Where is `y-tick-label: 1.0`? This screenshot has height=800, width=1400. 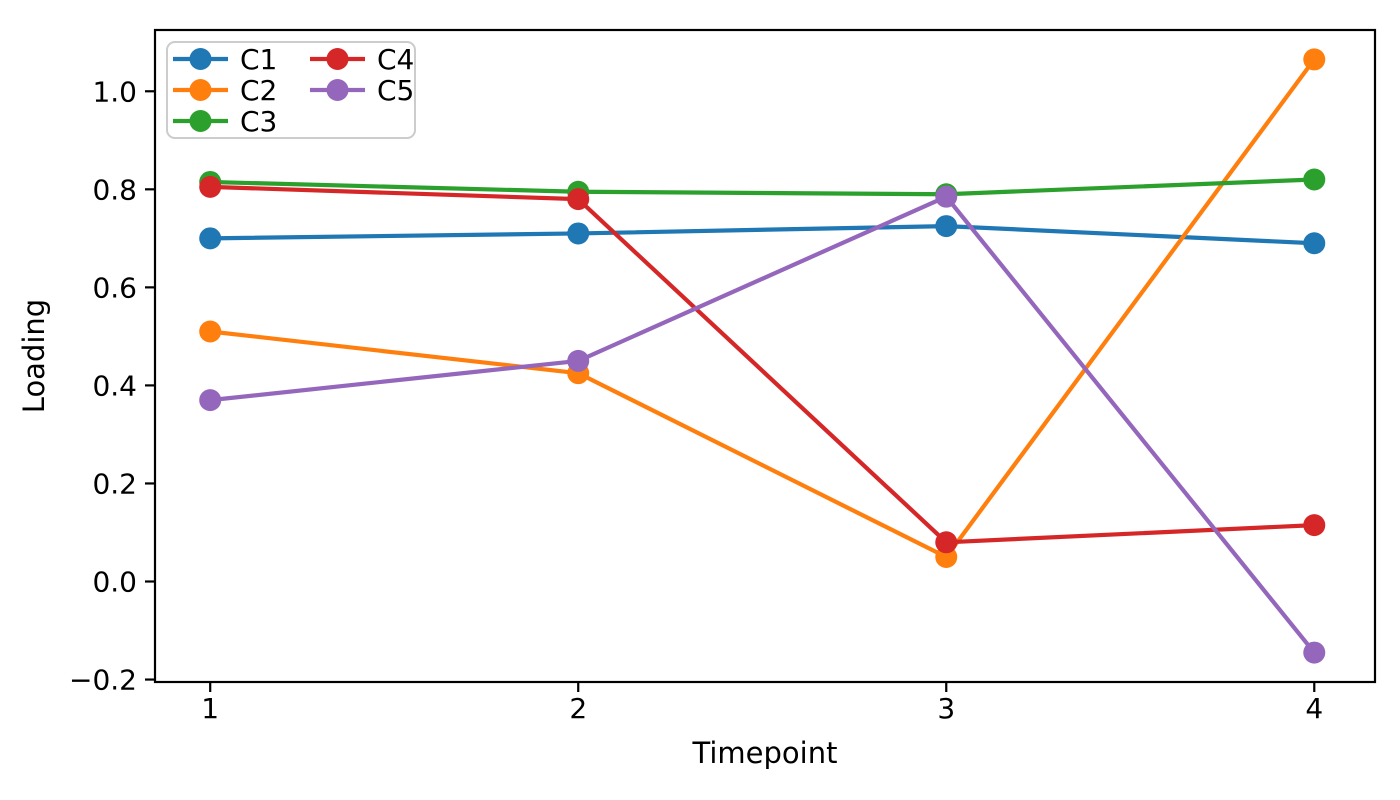 y-tick-label: 1.0 is located at coordinates (114, 91).